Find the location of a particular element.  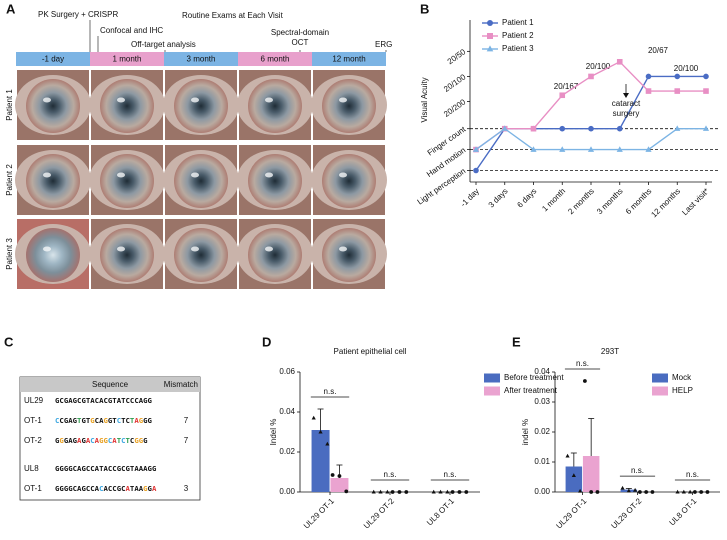

table-header: Mismatch is located at coordinates (181, 384).